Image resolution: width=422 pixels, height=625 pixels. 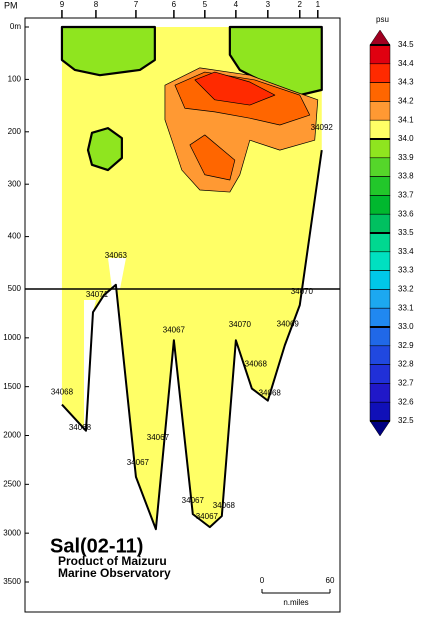 What do you see at coordinates (406, 270) in the screenshot?
I see `colorbar-label: 33.3` at bounding box center [406, 270].